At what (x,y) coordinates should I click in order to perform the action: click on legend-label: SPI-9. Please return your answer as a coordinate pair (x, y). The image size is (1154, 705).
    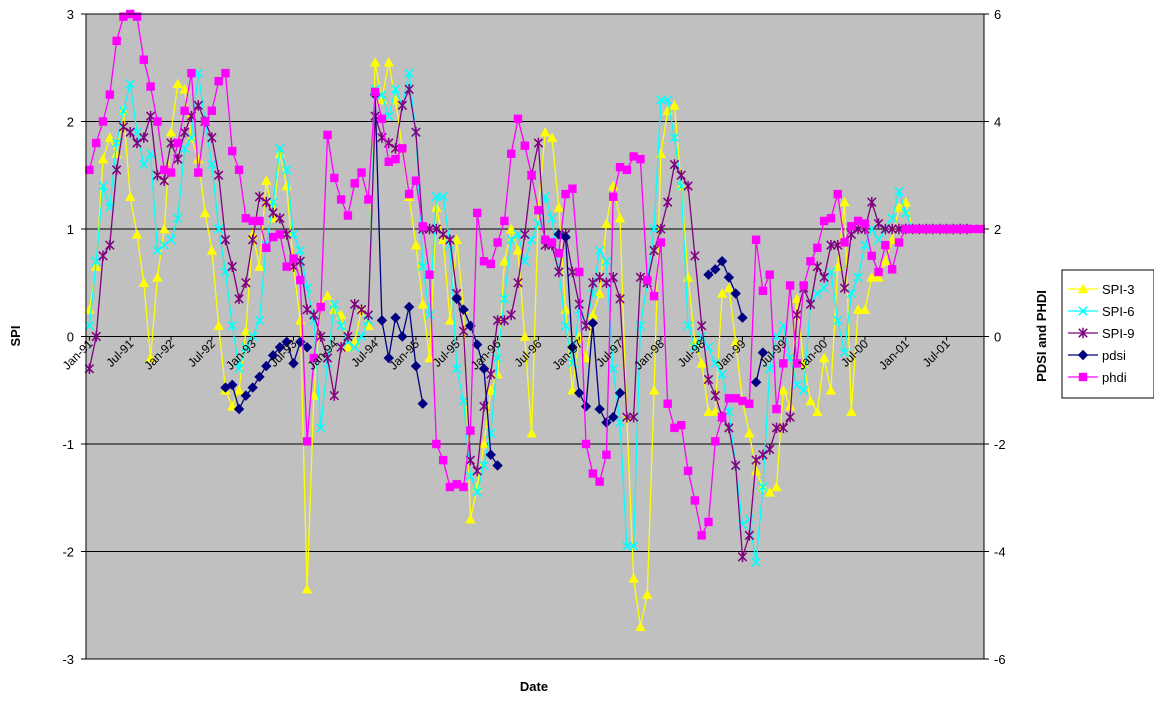
    Looking at the image, I should click on (1118, 333).